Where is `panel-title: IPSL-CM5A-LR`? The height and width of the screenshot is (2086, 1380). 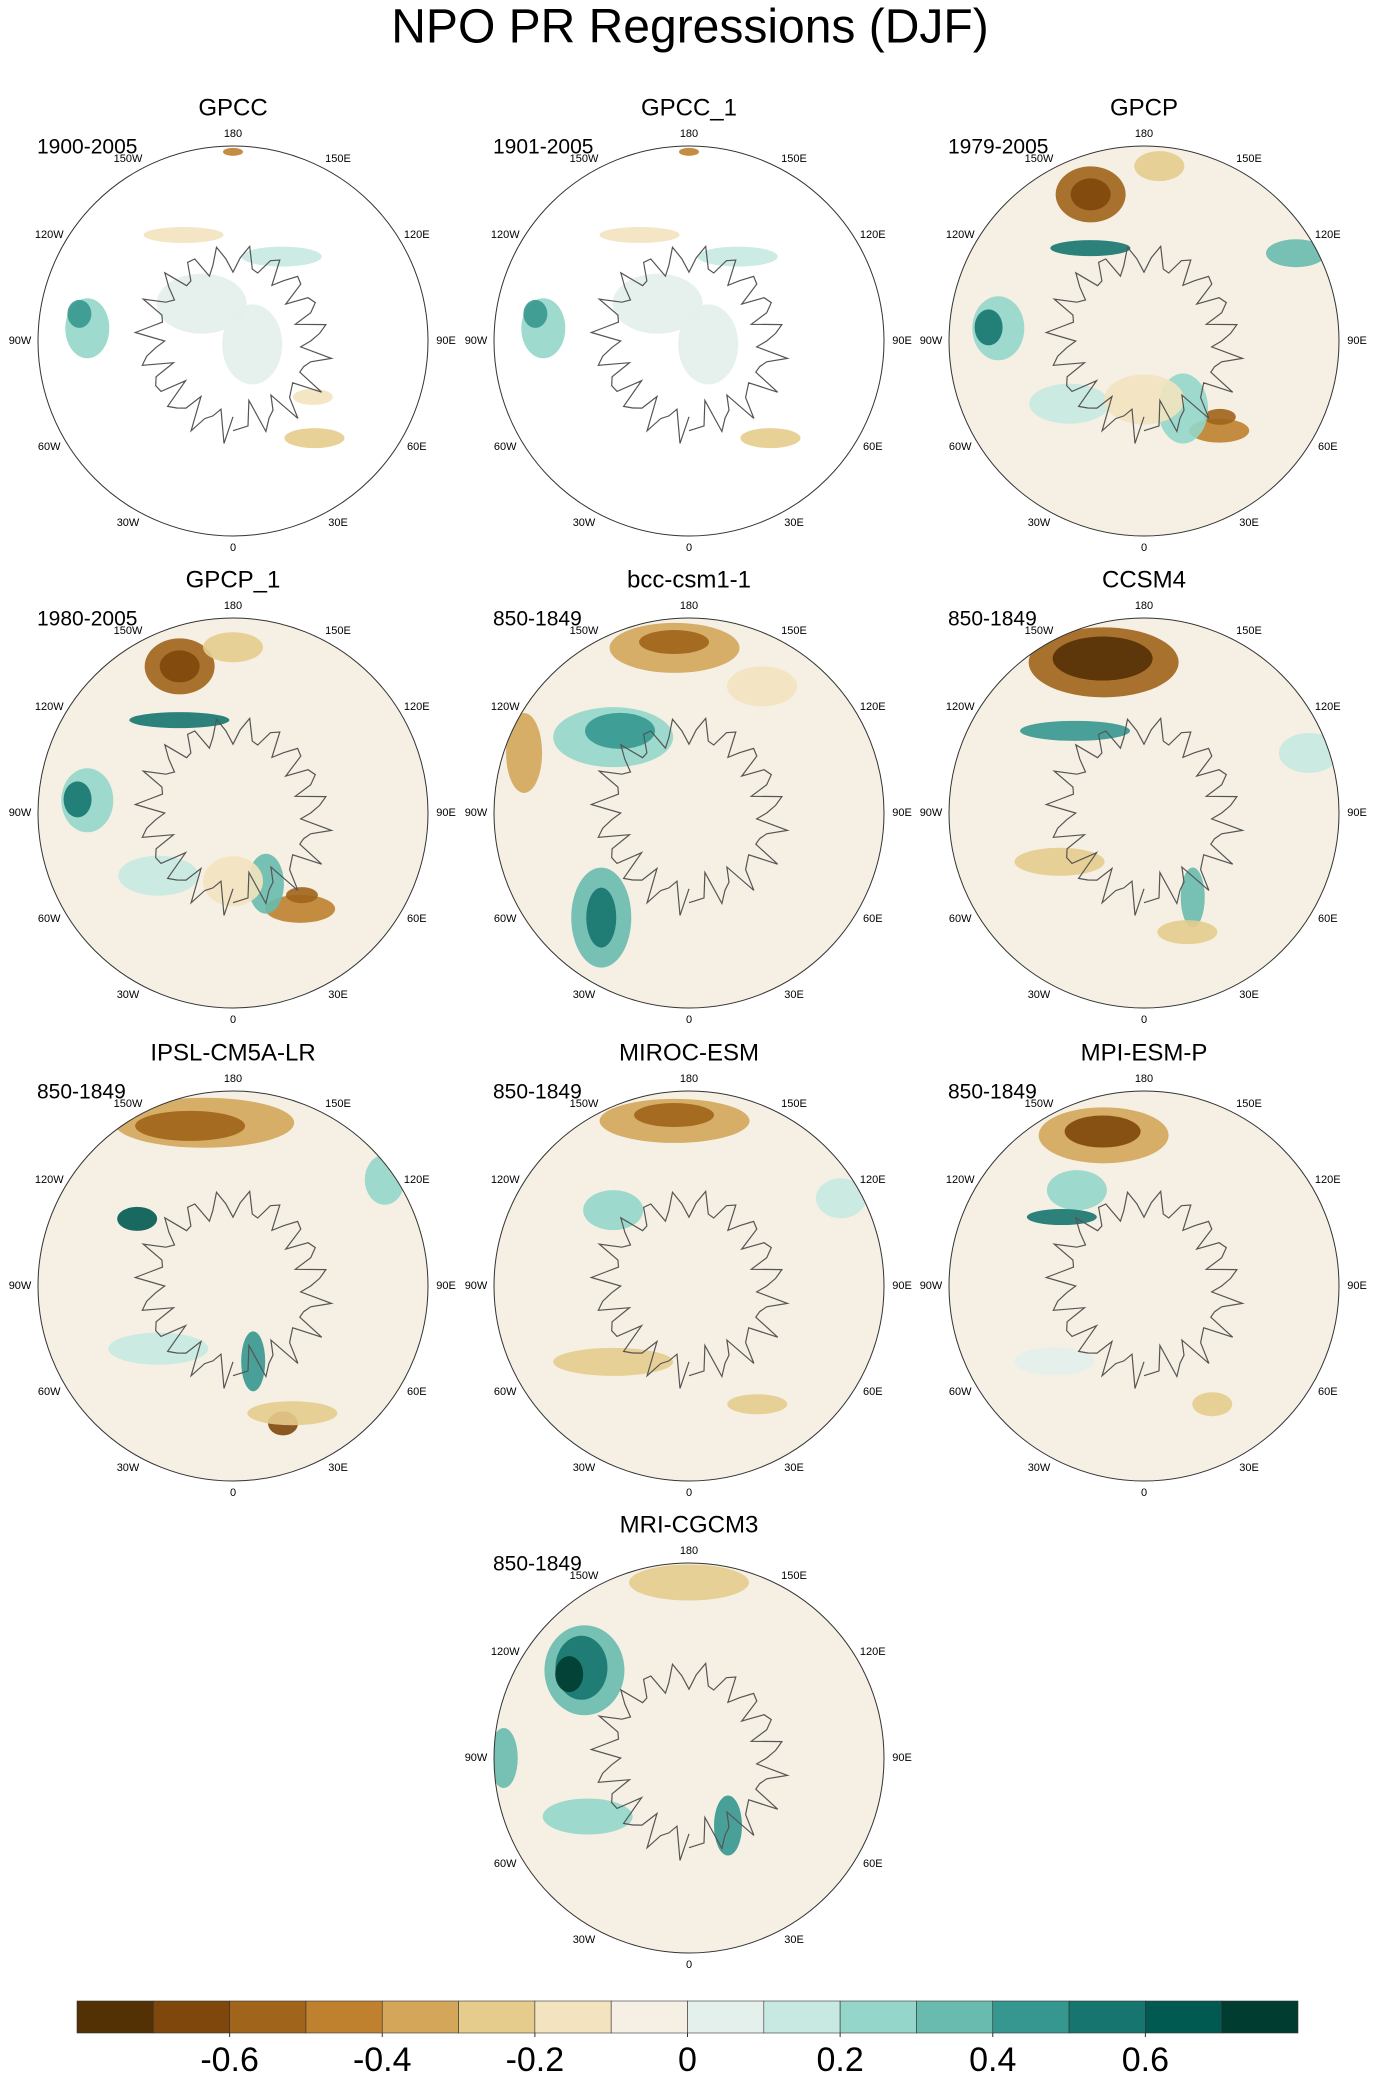 panel-title: IPSL-CM5A-LR is located at coordinates (232, 1052).